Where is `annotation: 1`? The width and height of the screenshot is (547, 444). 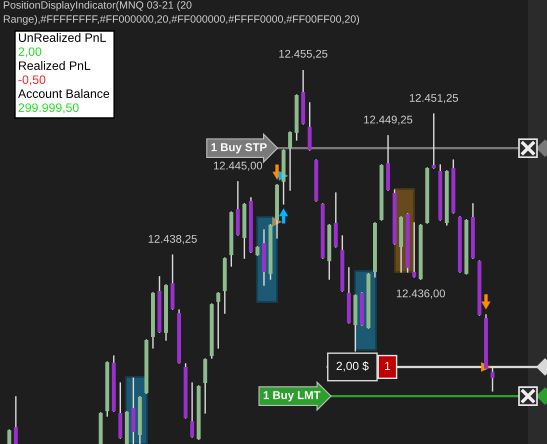 annotation: 1 is located at coordinates (387, 366).